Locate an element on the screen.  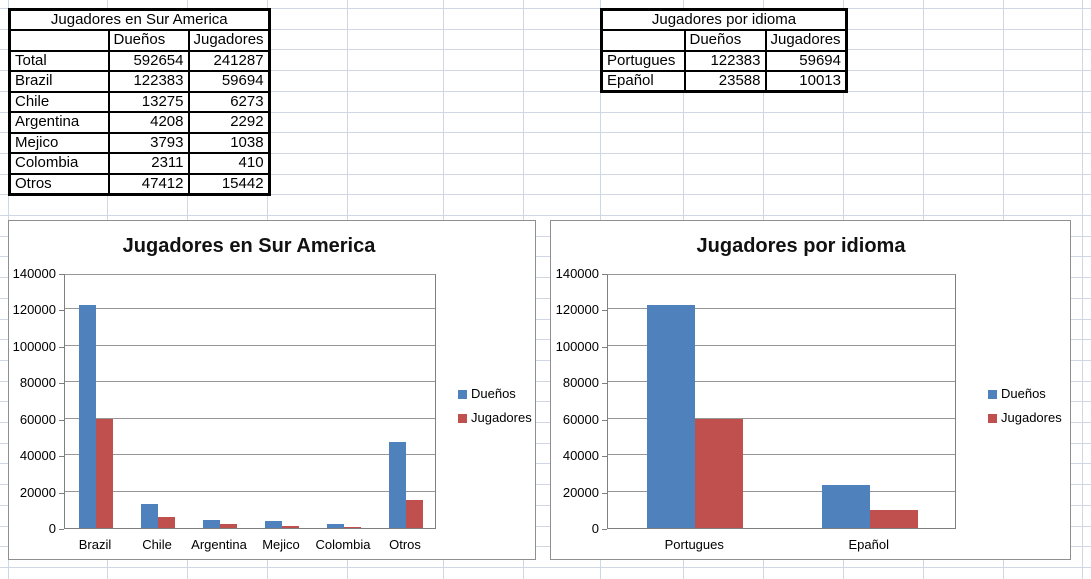
table-cell-jugadores: 410 is located at coordinates (229, 163).